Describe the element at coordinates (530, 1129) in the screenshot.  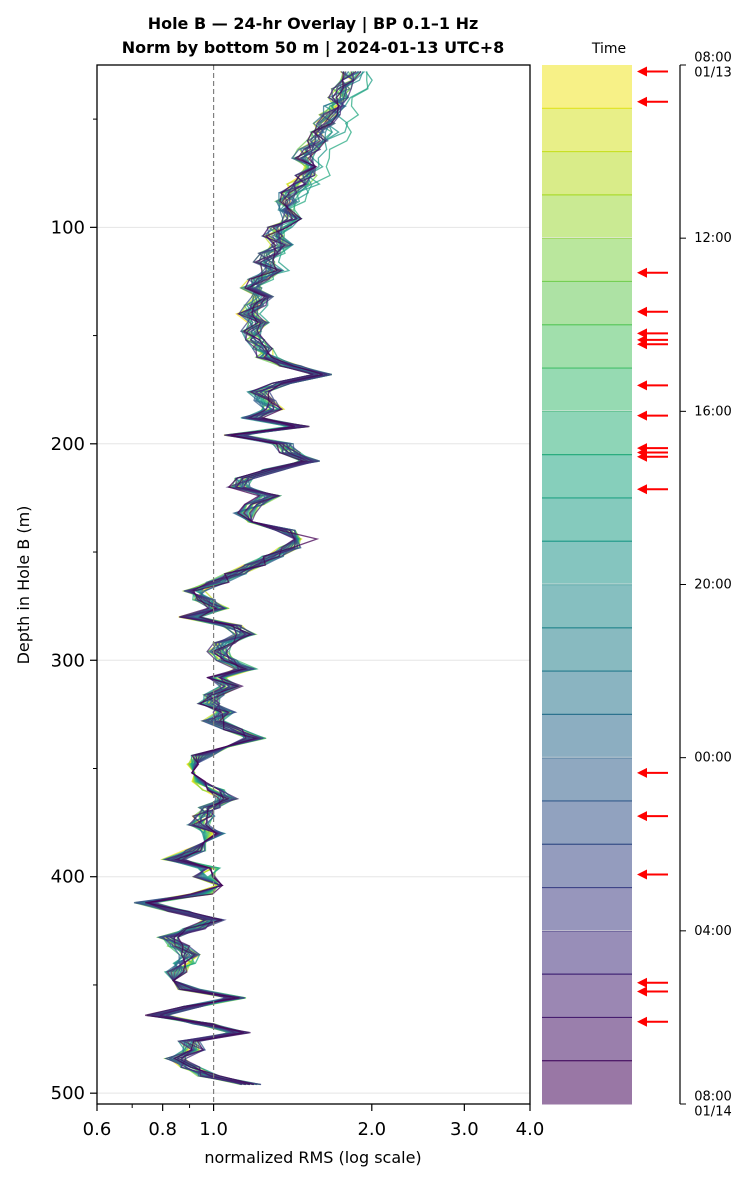
I see `x-tick-label: 4.0` at that location.